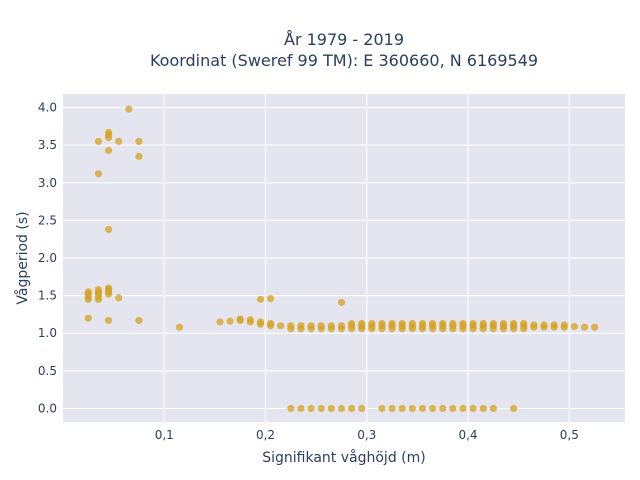  Describe the element at coordinates (265, 435) in the screenshot. I see `x-tick-label: 0,2` at that location.